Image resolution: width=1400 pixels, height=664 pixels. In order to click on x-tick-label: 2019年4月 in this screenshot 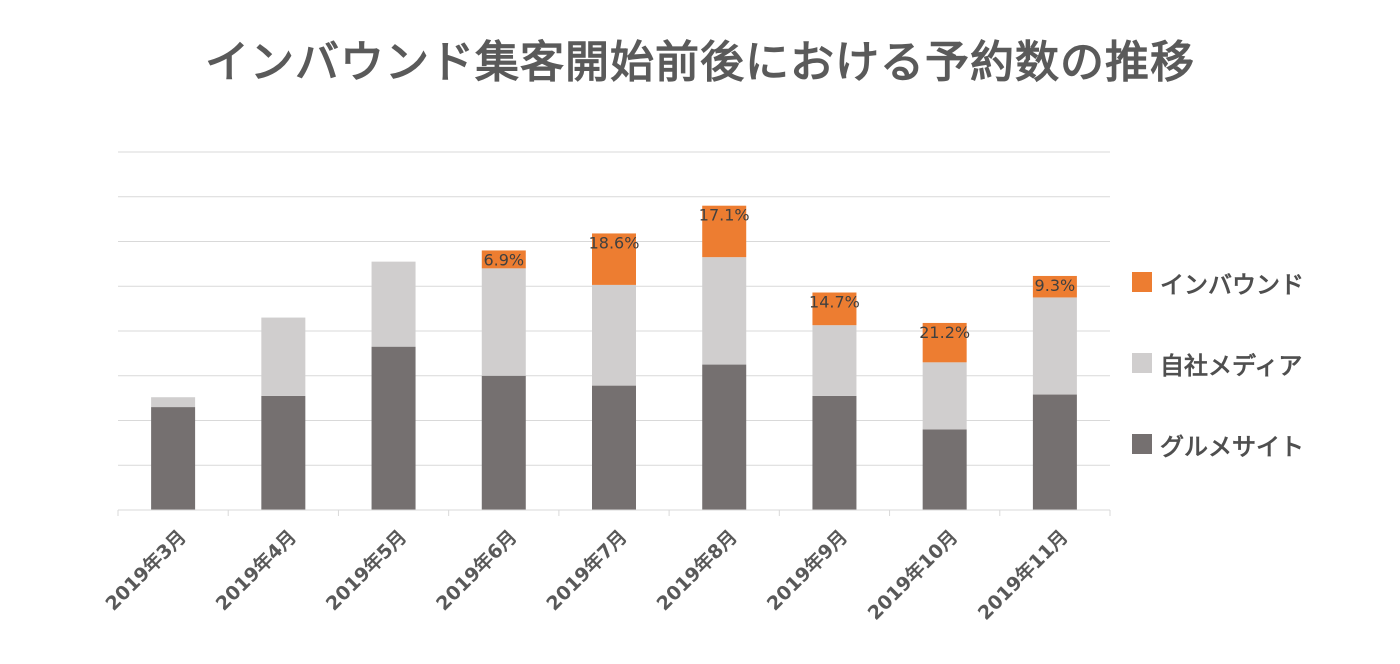, I will do `click(256, 570)`.